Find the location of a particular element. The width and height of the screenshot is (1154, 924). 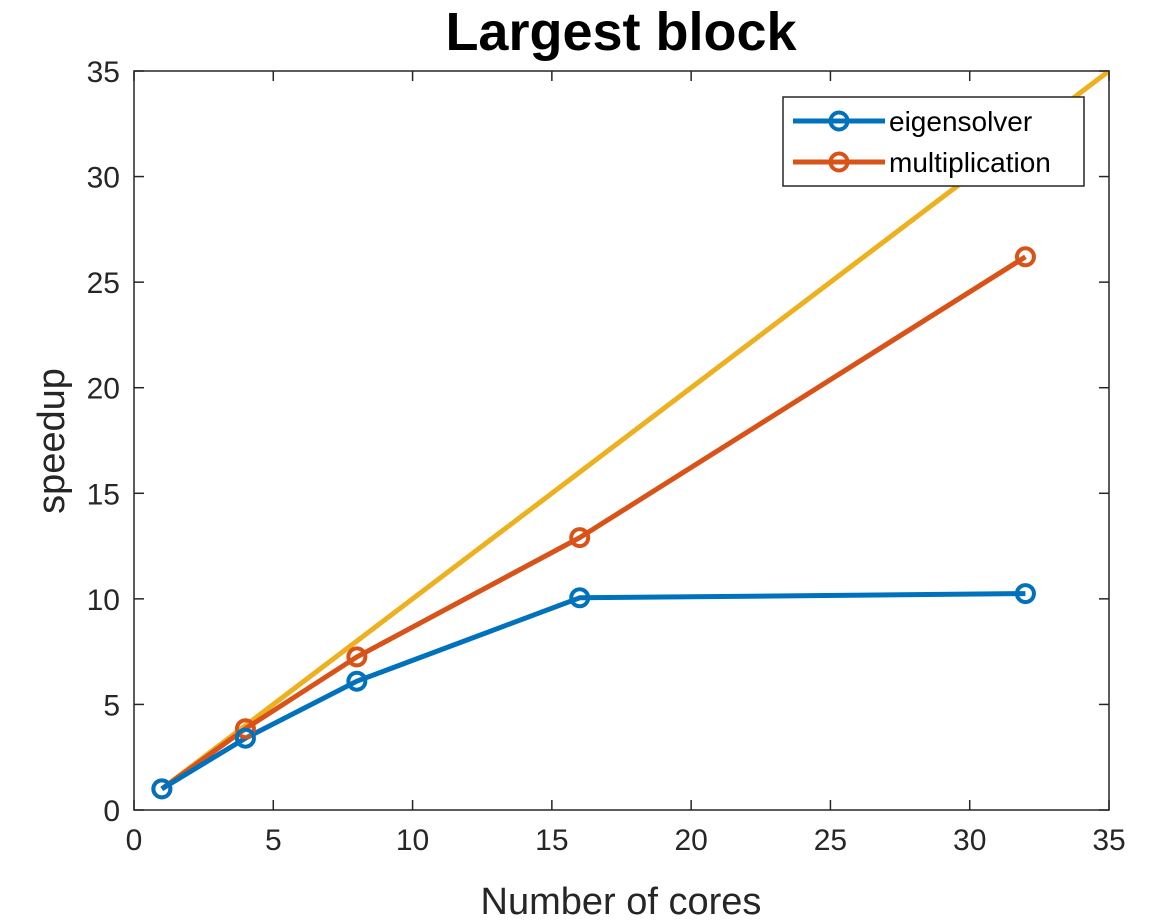

legend-label-multiplication: multiplication is located at coordinates (970, 162).